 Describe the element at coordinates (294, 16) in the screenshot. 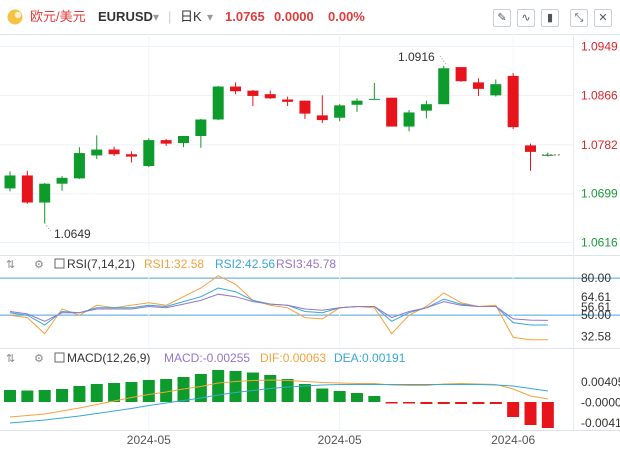

I see `price-change: 0.0000` at that location.